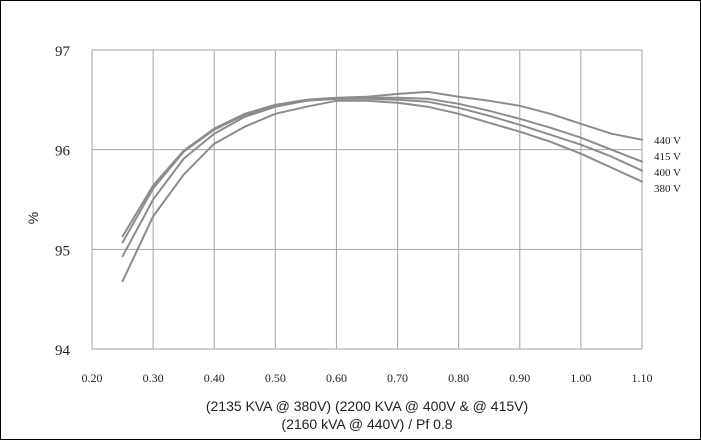 The width and height of the screenshot is (701, 440). Describe the element at coordinates (92, 378) in the screenshot. I see `x-tick-label: 0.20` at that location.